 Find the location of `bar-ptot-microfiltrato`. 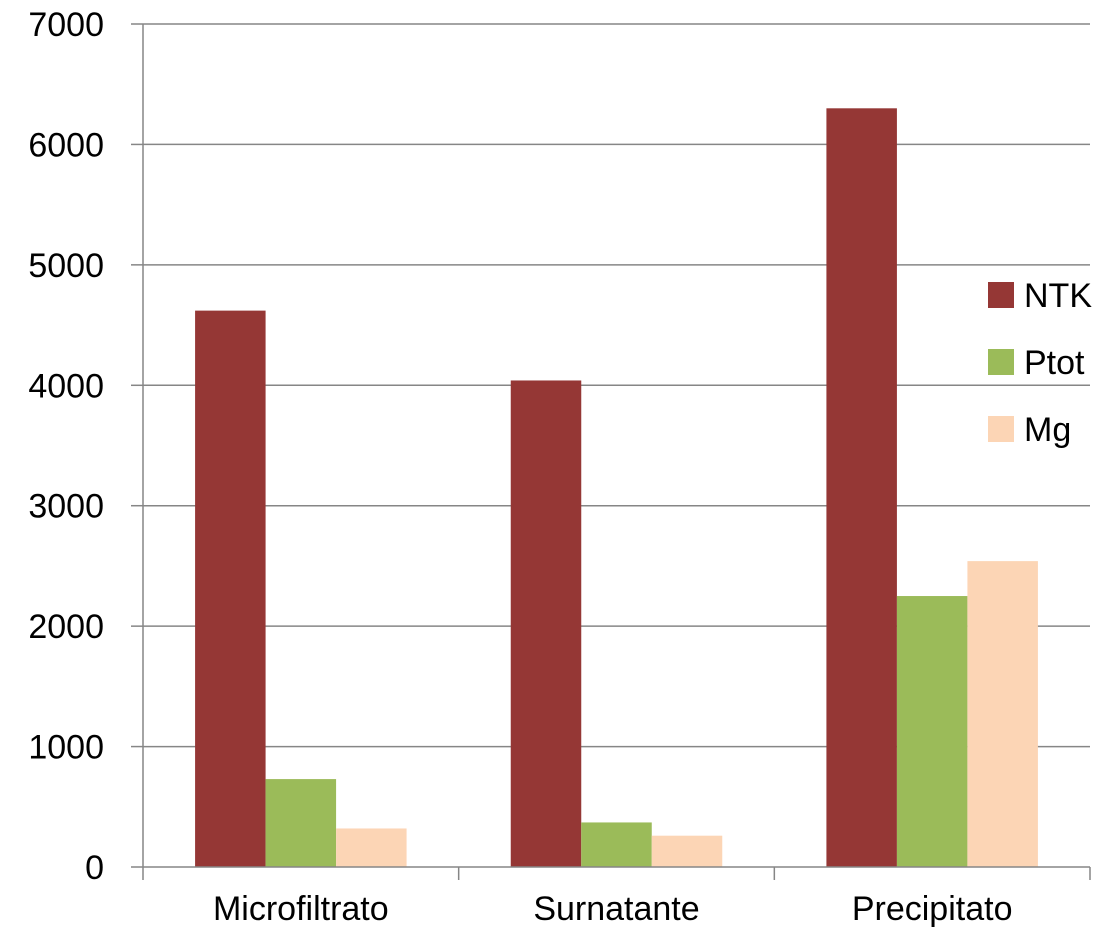

bar-ptot-microfiltrato is located at coordinates (301, 823).